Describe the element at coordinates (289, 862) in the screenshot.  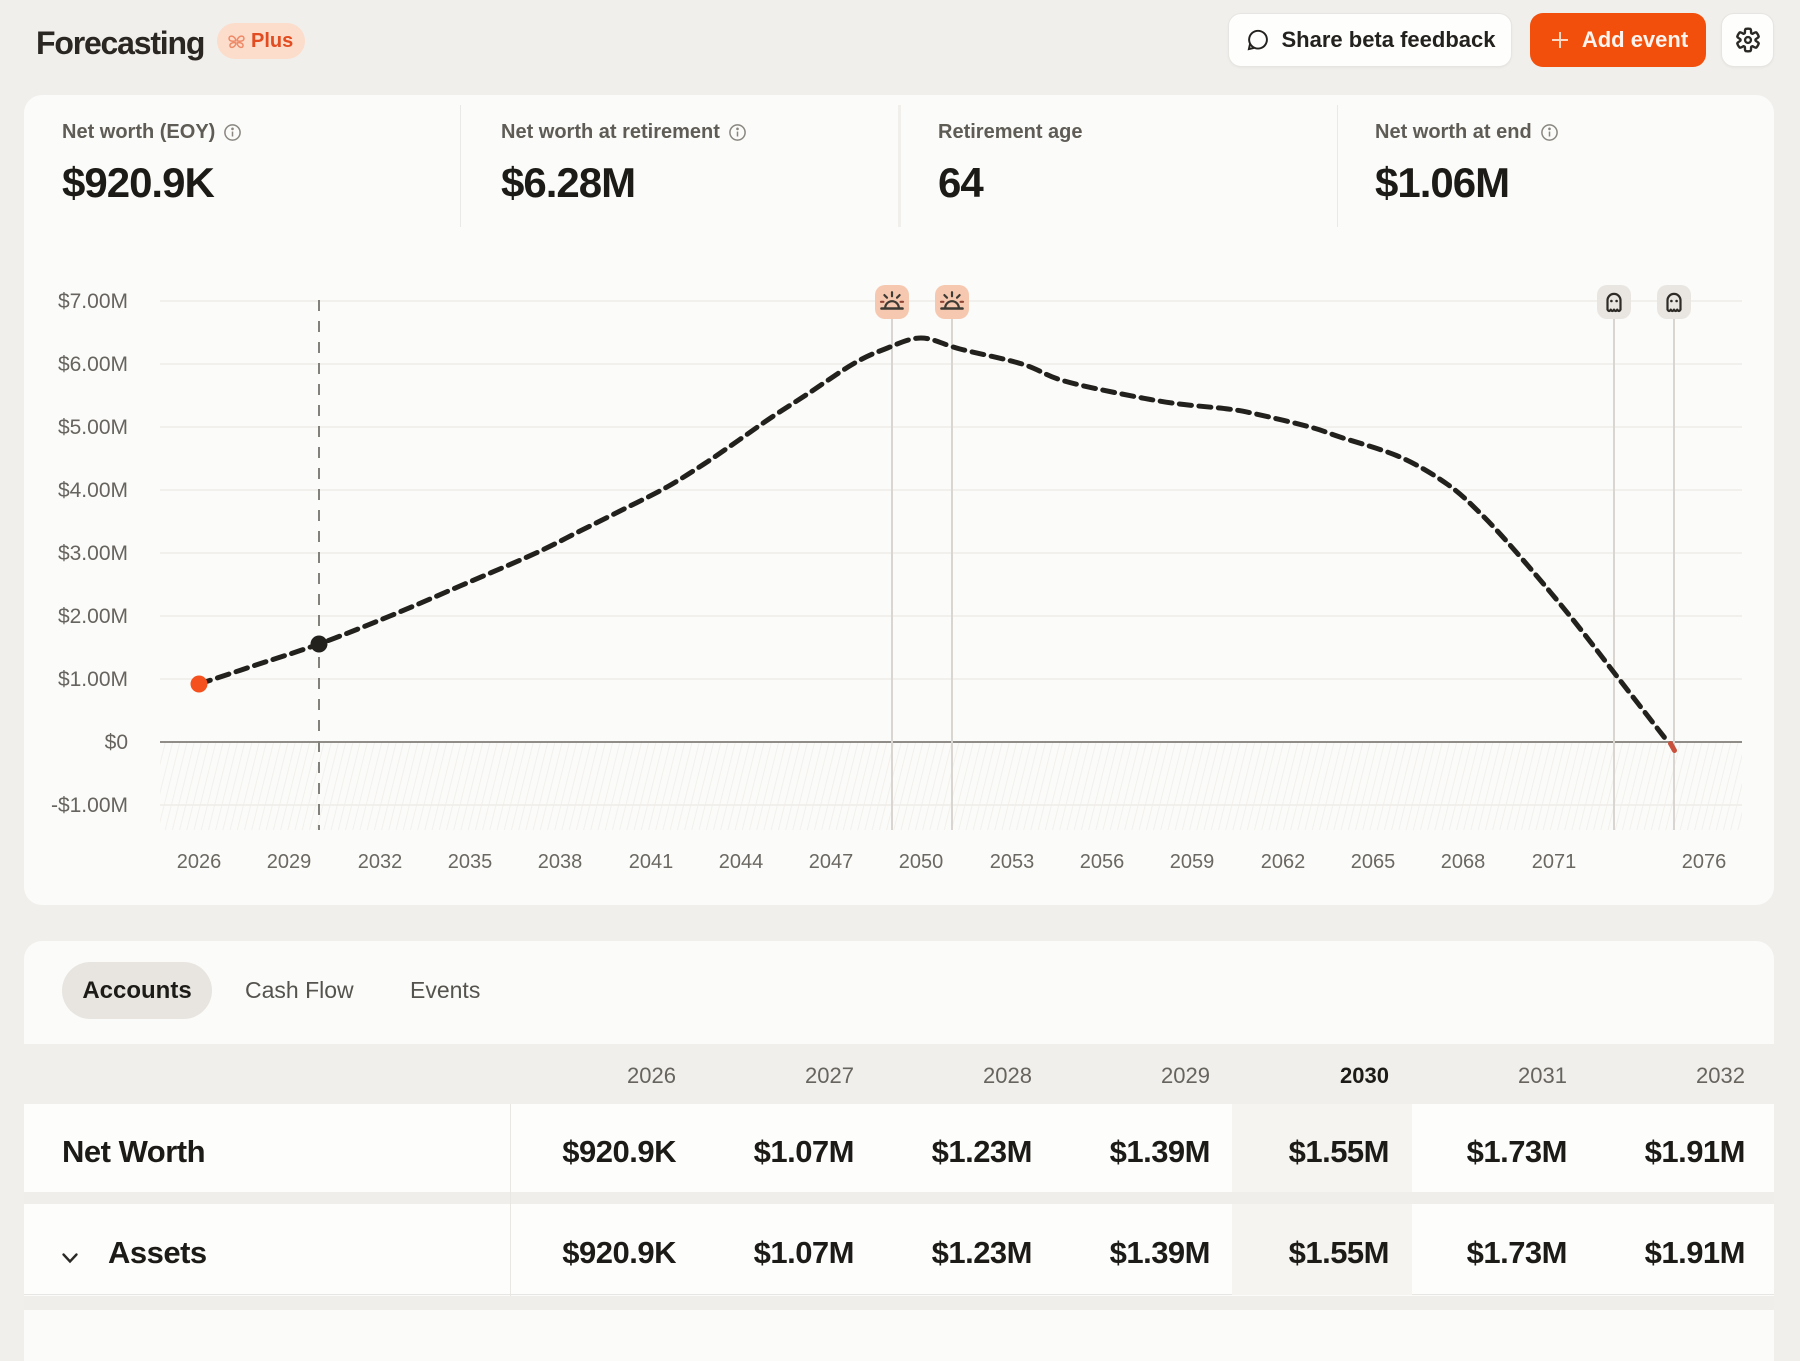
I see `svg-text: 2029` at that location.